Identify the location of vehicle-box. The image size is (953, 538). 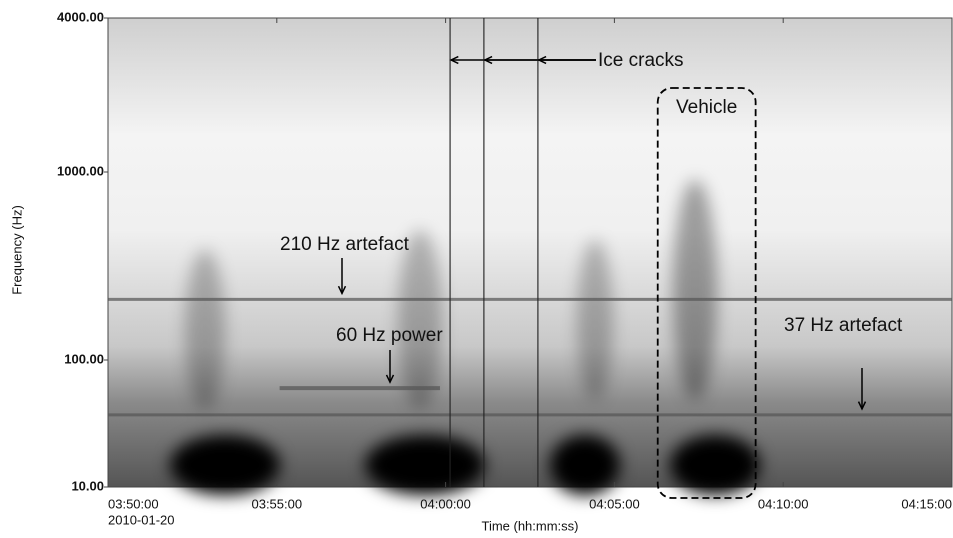
(706, 293).